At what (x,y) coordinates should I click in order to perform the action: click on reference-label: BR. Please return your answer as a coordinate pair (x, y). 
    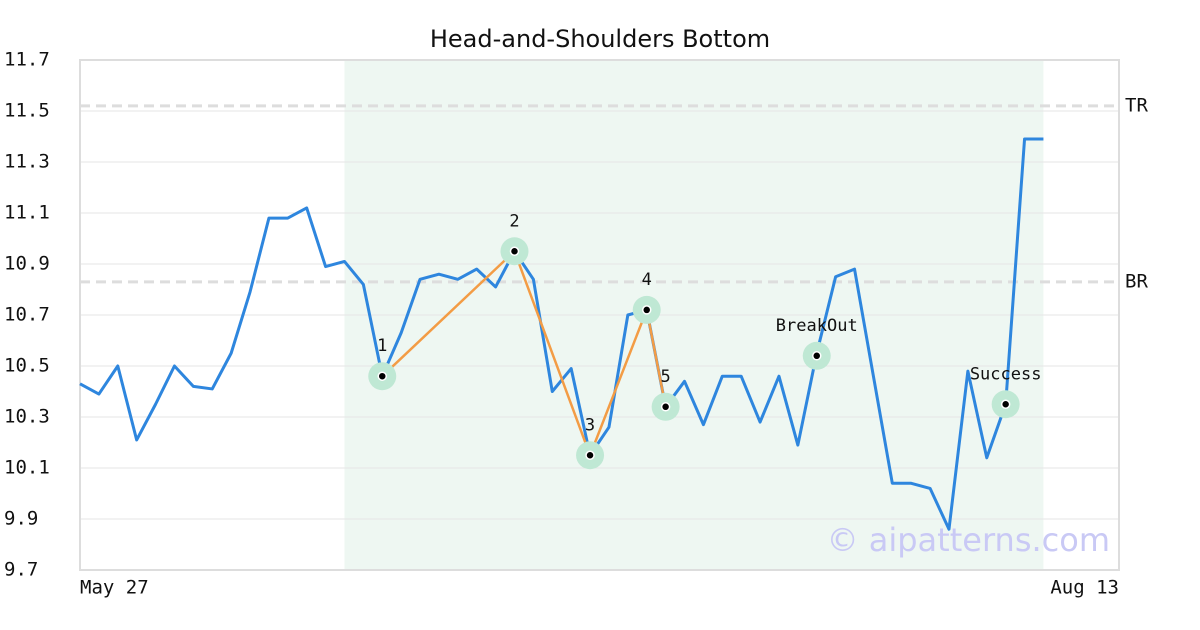
    Looking at the image, I should click on (1136, 281).